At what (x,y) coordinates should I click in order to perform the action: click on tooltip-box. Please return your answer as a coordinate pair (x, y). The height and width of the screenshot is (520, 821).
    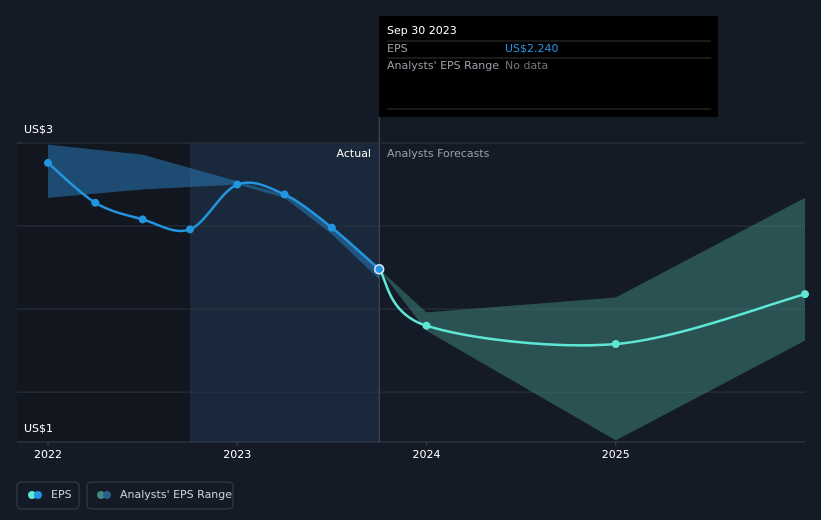
    Looking at the image, I should click on (548, 66).